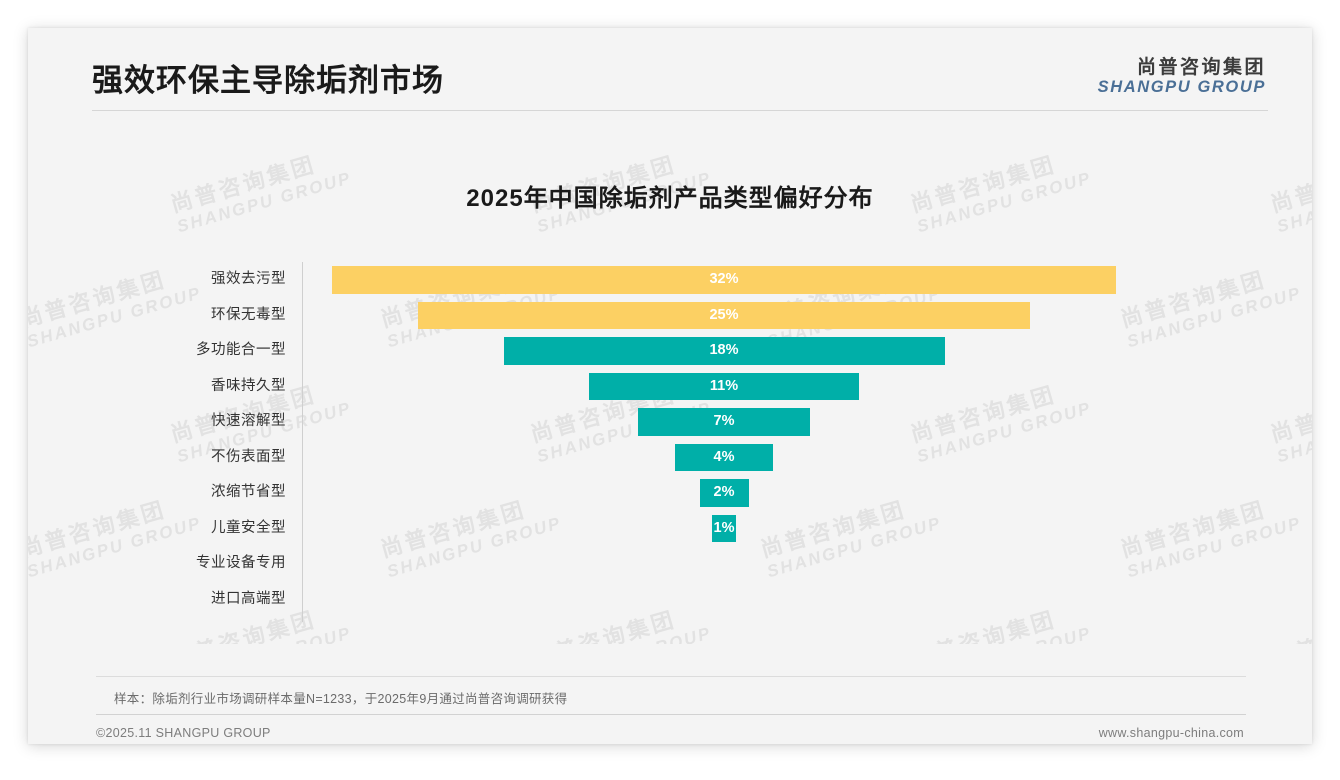 Image resolution: width=1340 pixels, height=780 pixels. What do you see at coordinates (248, 527) in the screenshot?
I see `category-label: 儿童安全型` at bounding box center [248, 527].